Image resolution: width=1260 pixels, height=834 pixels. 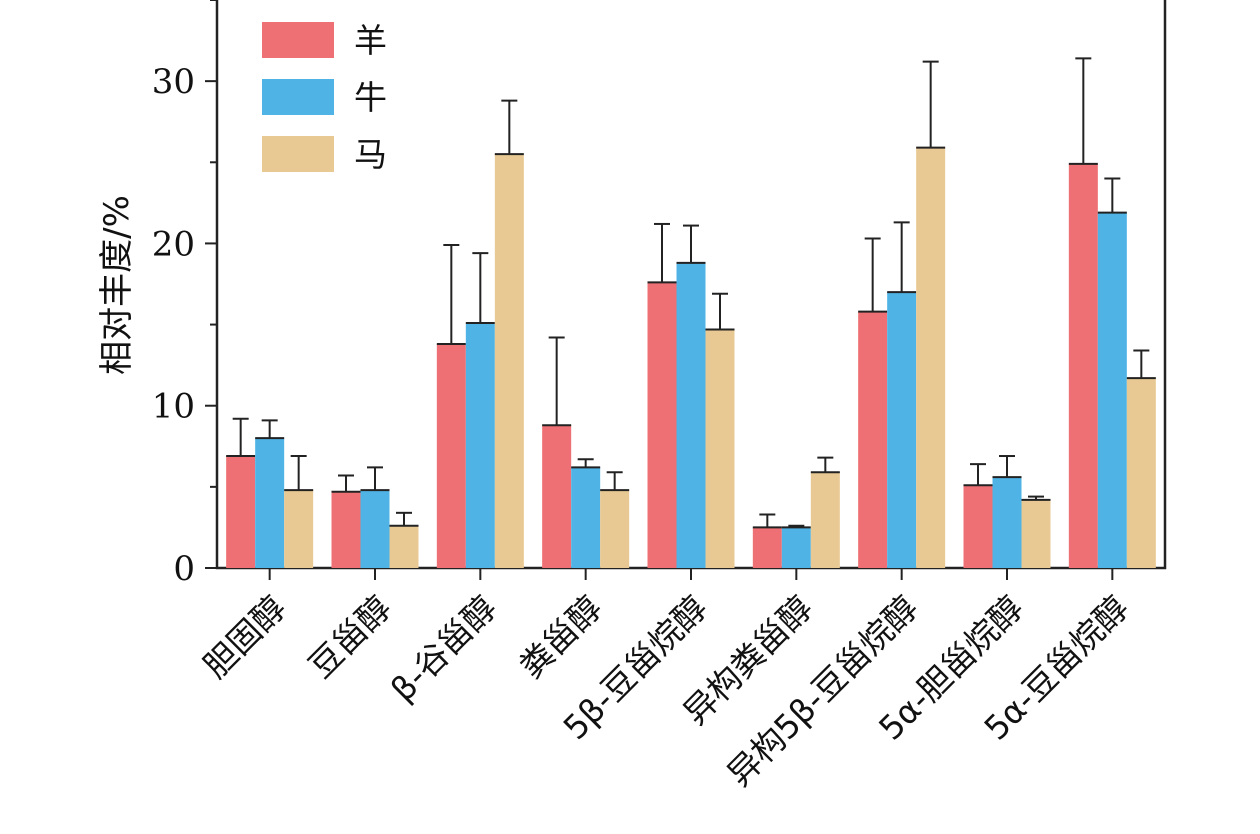 What do you see at coordinates (117, 285) in the screenshot?
I see `y-axis-label: 相对丰度/%` at bounding box center [117, 285].